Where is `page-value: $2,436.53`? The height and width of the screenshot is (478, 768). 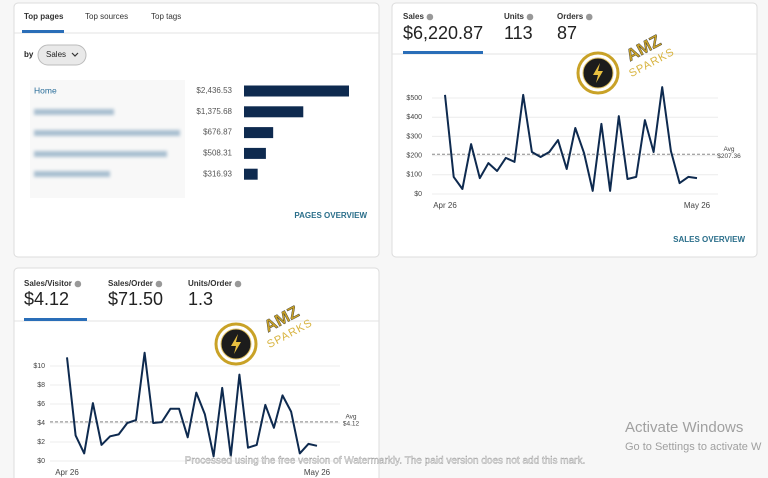
page-value: $2,436.53 is located at coordinates (214, 90).